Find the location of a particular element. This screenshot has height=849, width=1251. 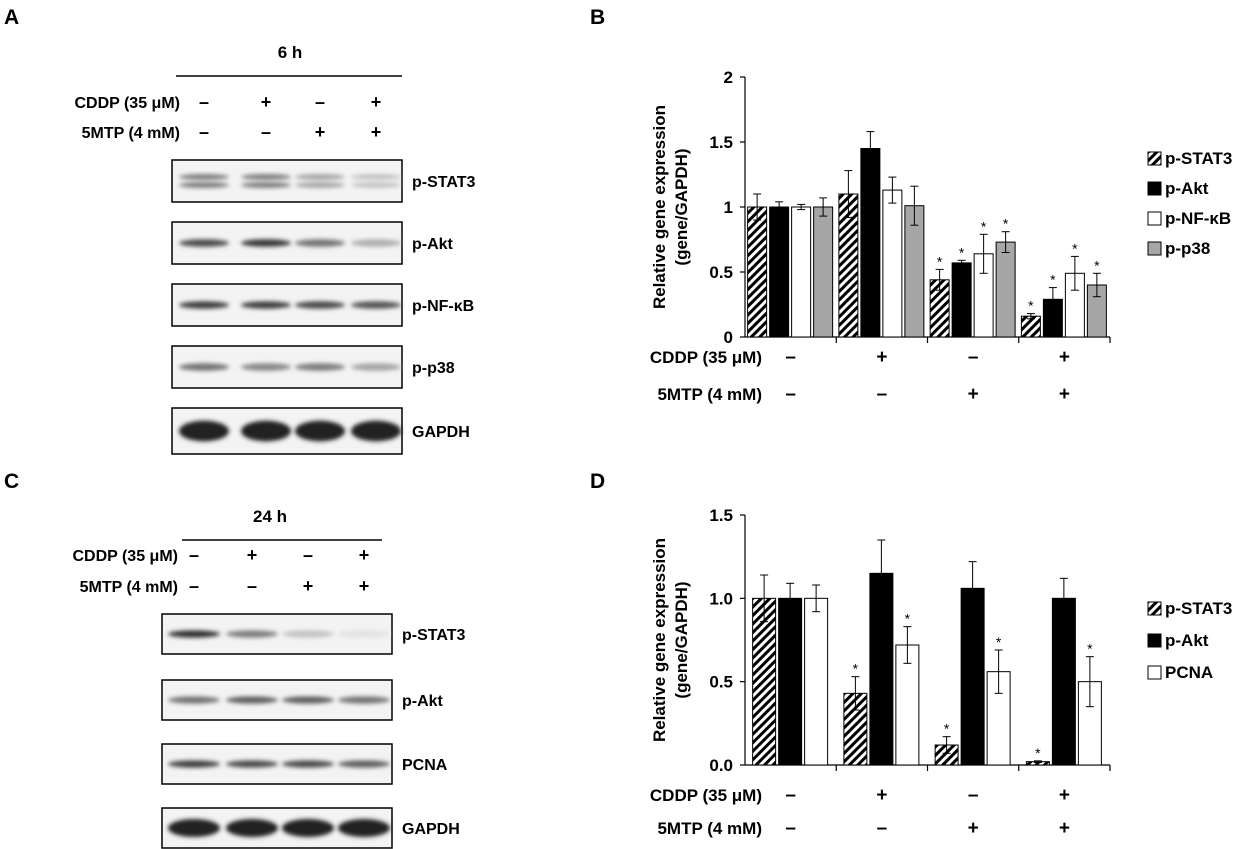

blot-p-nf-b: p-NF-κB is located at coordinates (322, 305).